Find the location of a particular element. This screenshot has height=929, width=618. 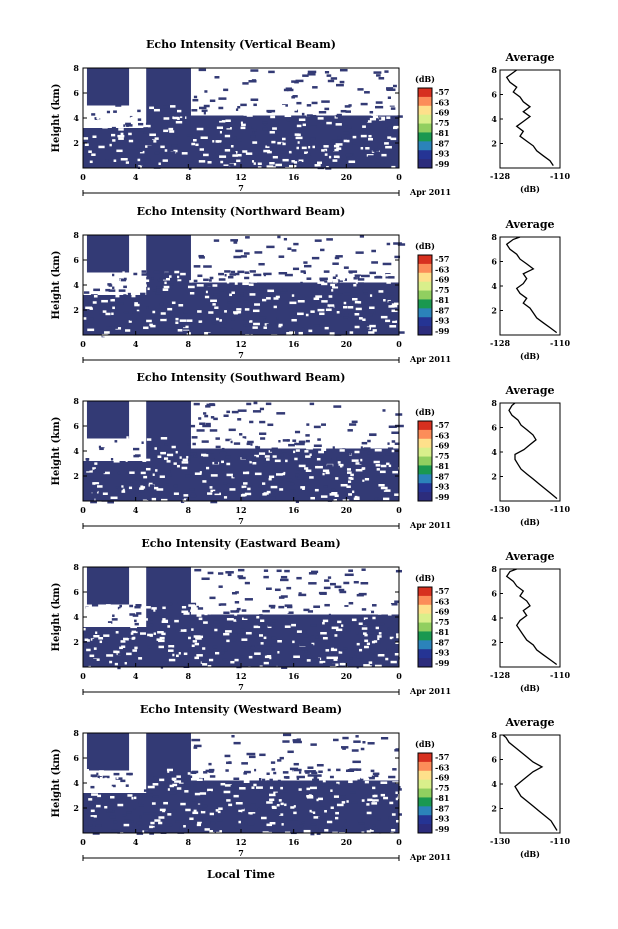

echo-region is located at coordinates (108, 254).